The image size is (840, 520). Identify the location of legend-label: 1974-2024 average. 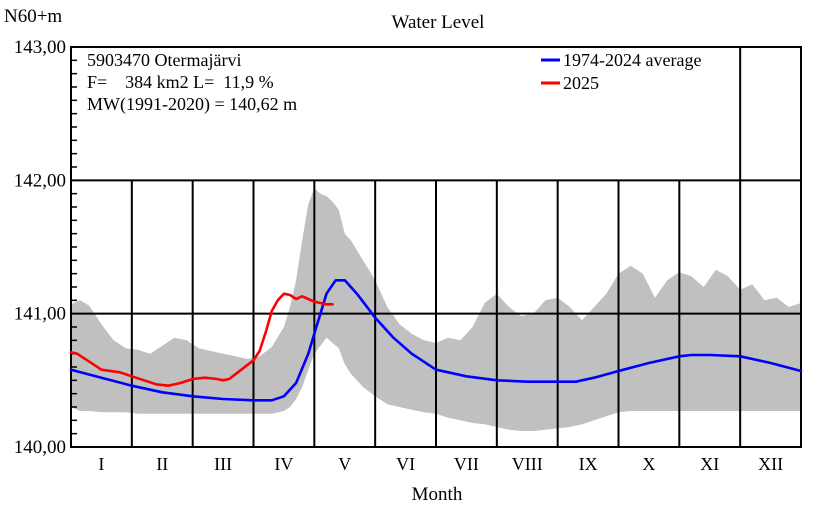
(632, 60).